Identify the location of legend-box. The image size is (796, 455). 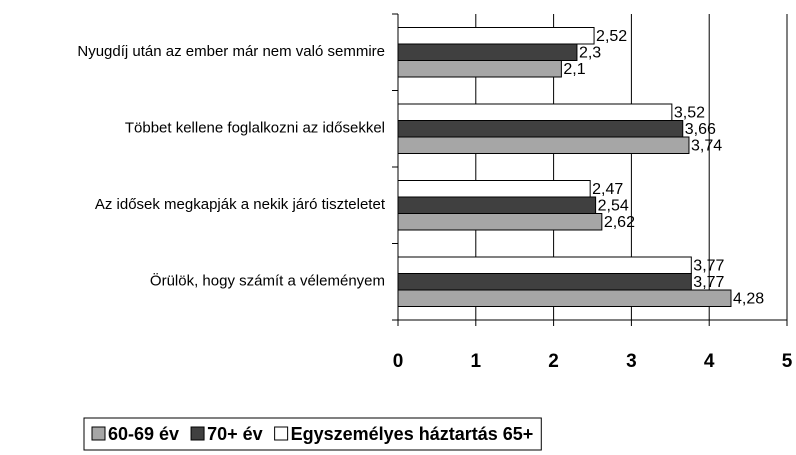
(312, 434).